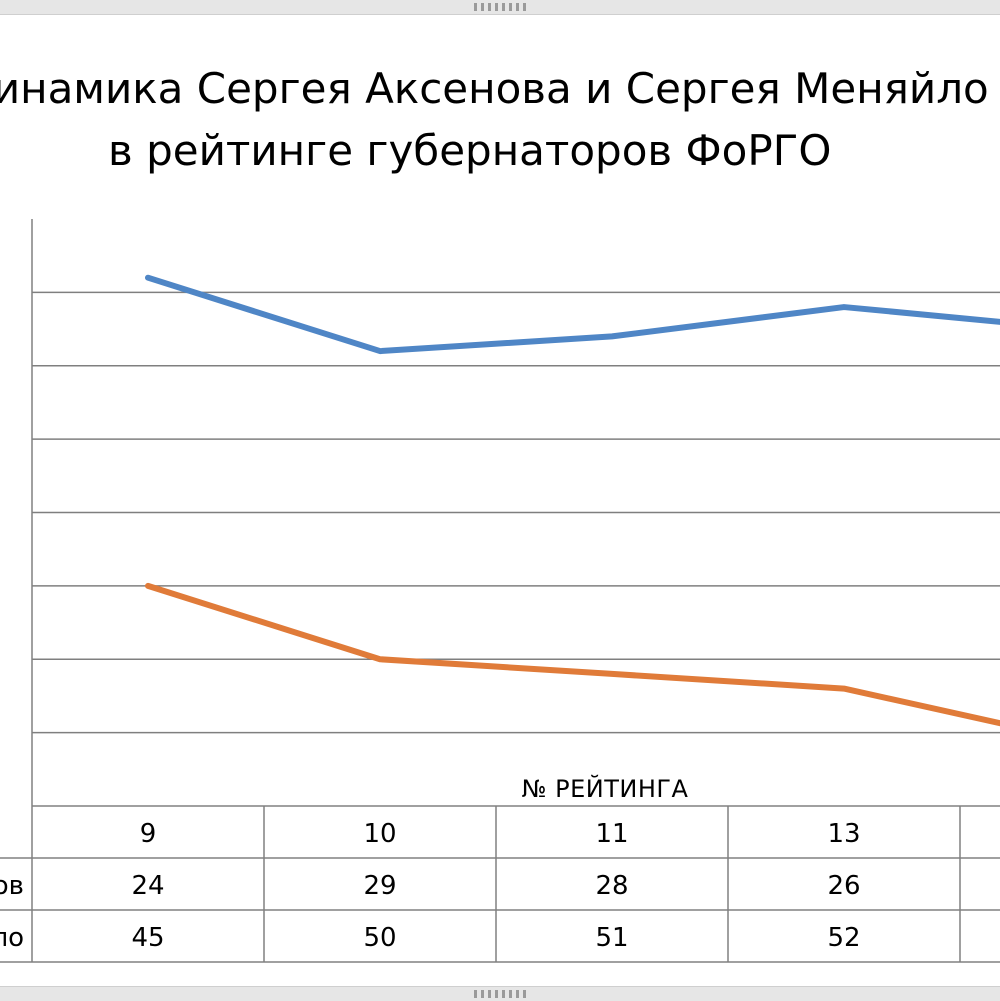 This screenshot has height=1001, width=1000. I want to click on x-tick-label: 9, so click(148, 834).